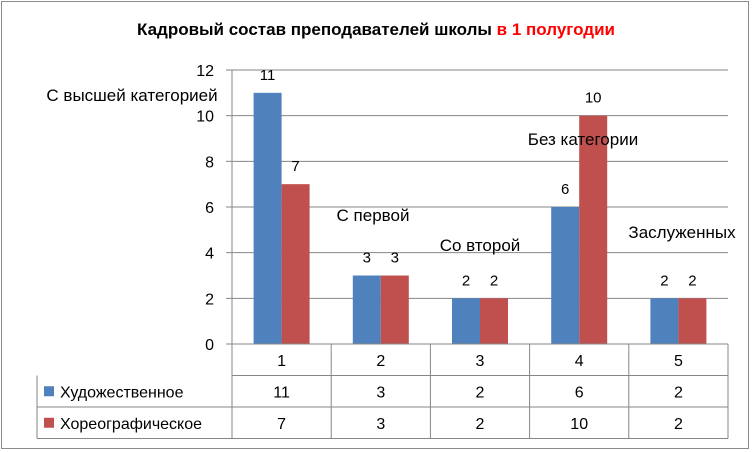 The width and height of the screenshot is (752, 452). Describe the element at coordinates (579, 361) in the screenshot. I see `x-category-label: 4` at that location.